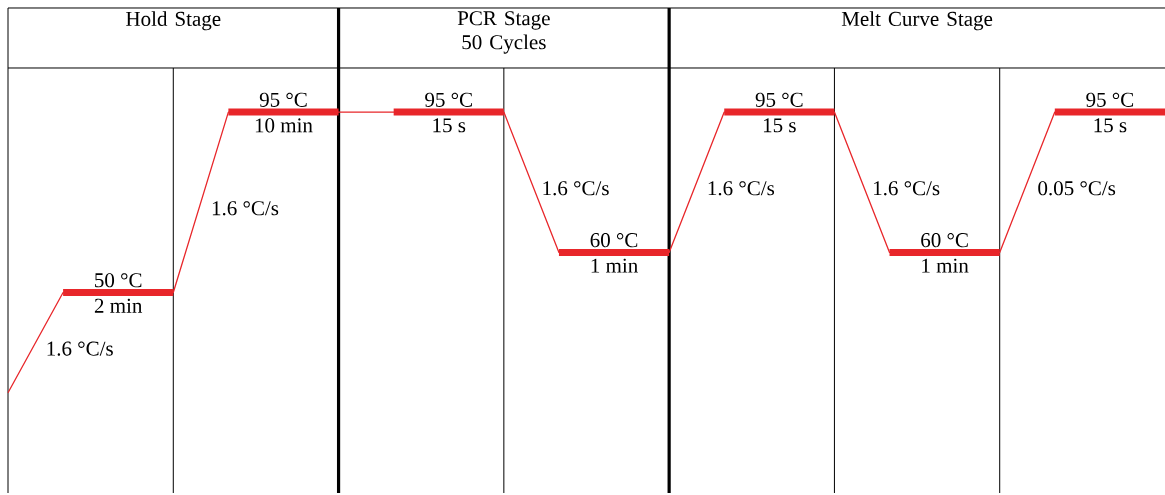  I want to click on text: PCR Stage 50 Cycles, so click(503, 32).